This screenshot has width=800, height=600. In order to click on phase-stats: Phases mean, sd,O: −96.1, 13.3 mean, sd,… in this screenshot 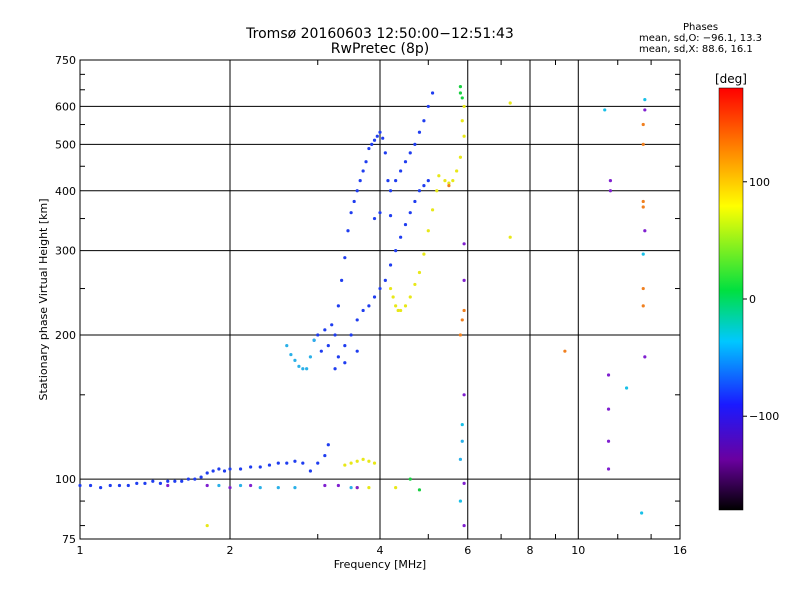, I will do `click(700, 38)`.